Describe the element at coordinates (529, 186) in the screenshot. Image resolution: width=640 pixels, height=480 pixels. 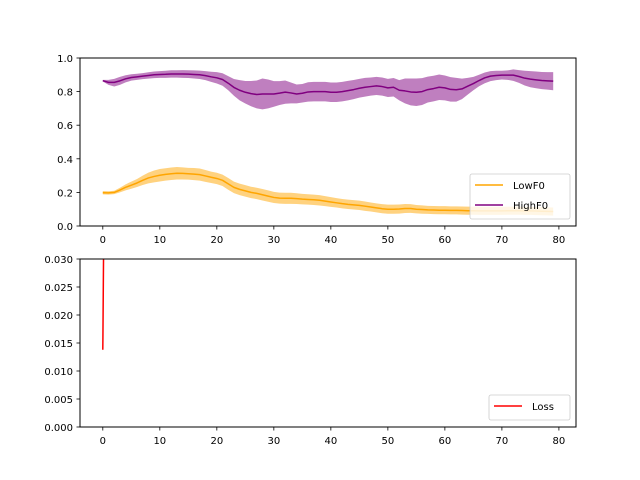
I see `legend-label-lowf0: LowF0` at that location.